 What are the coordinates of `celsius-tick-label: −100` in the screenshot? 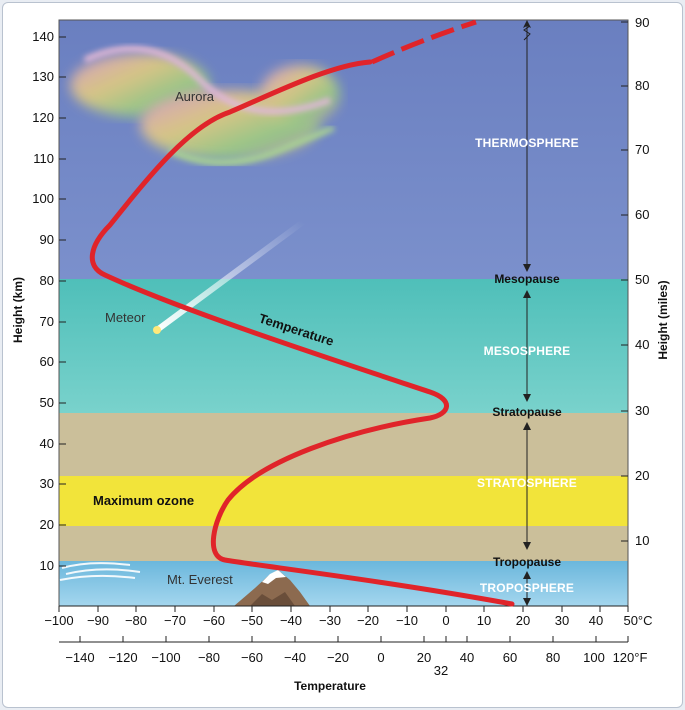 It's located at (58, 620).